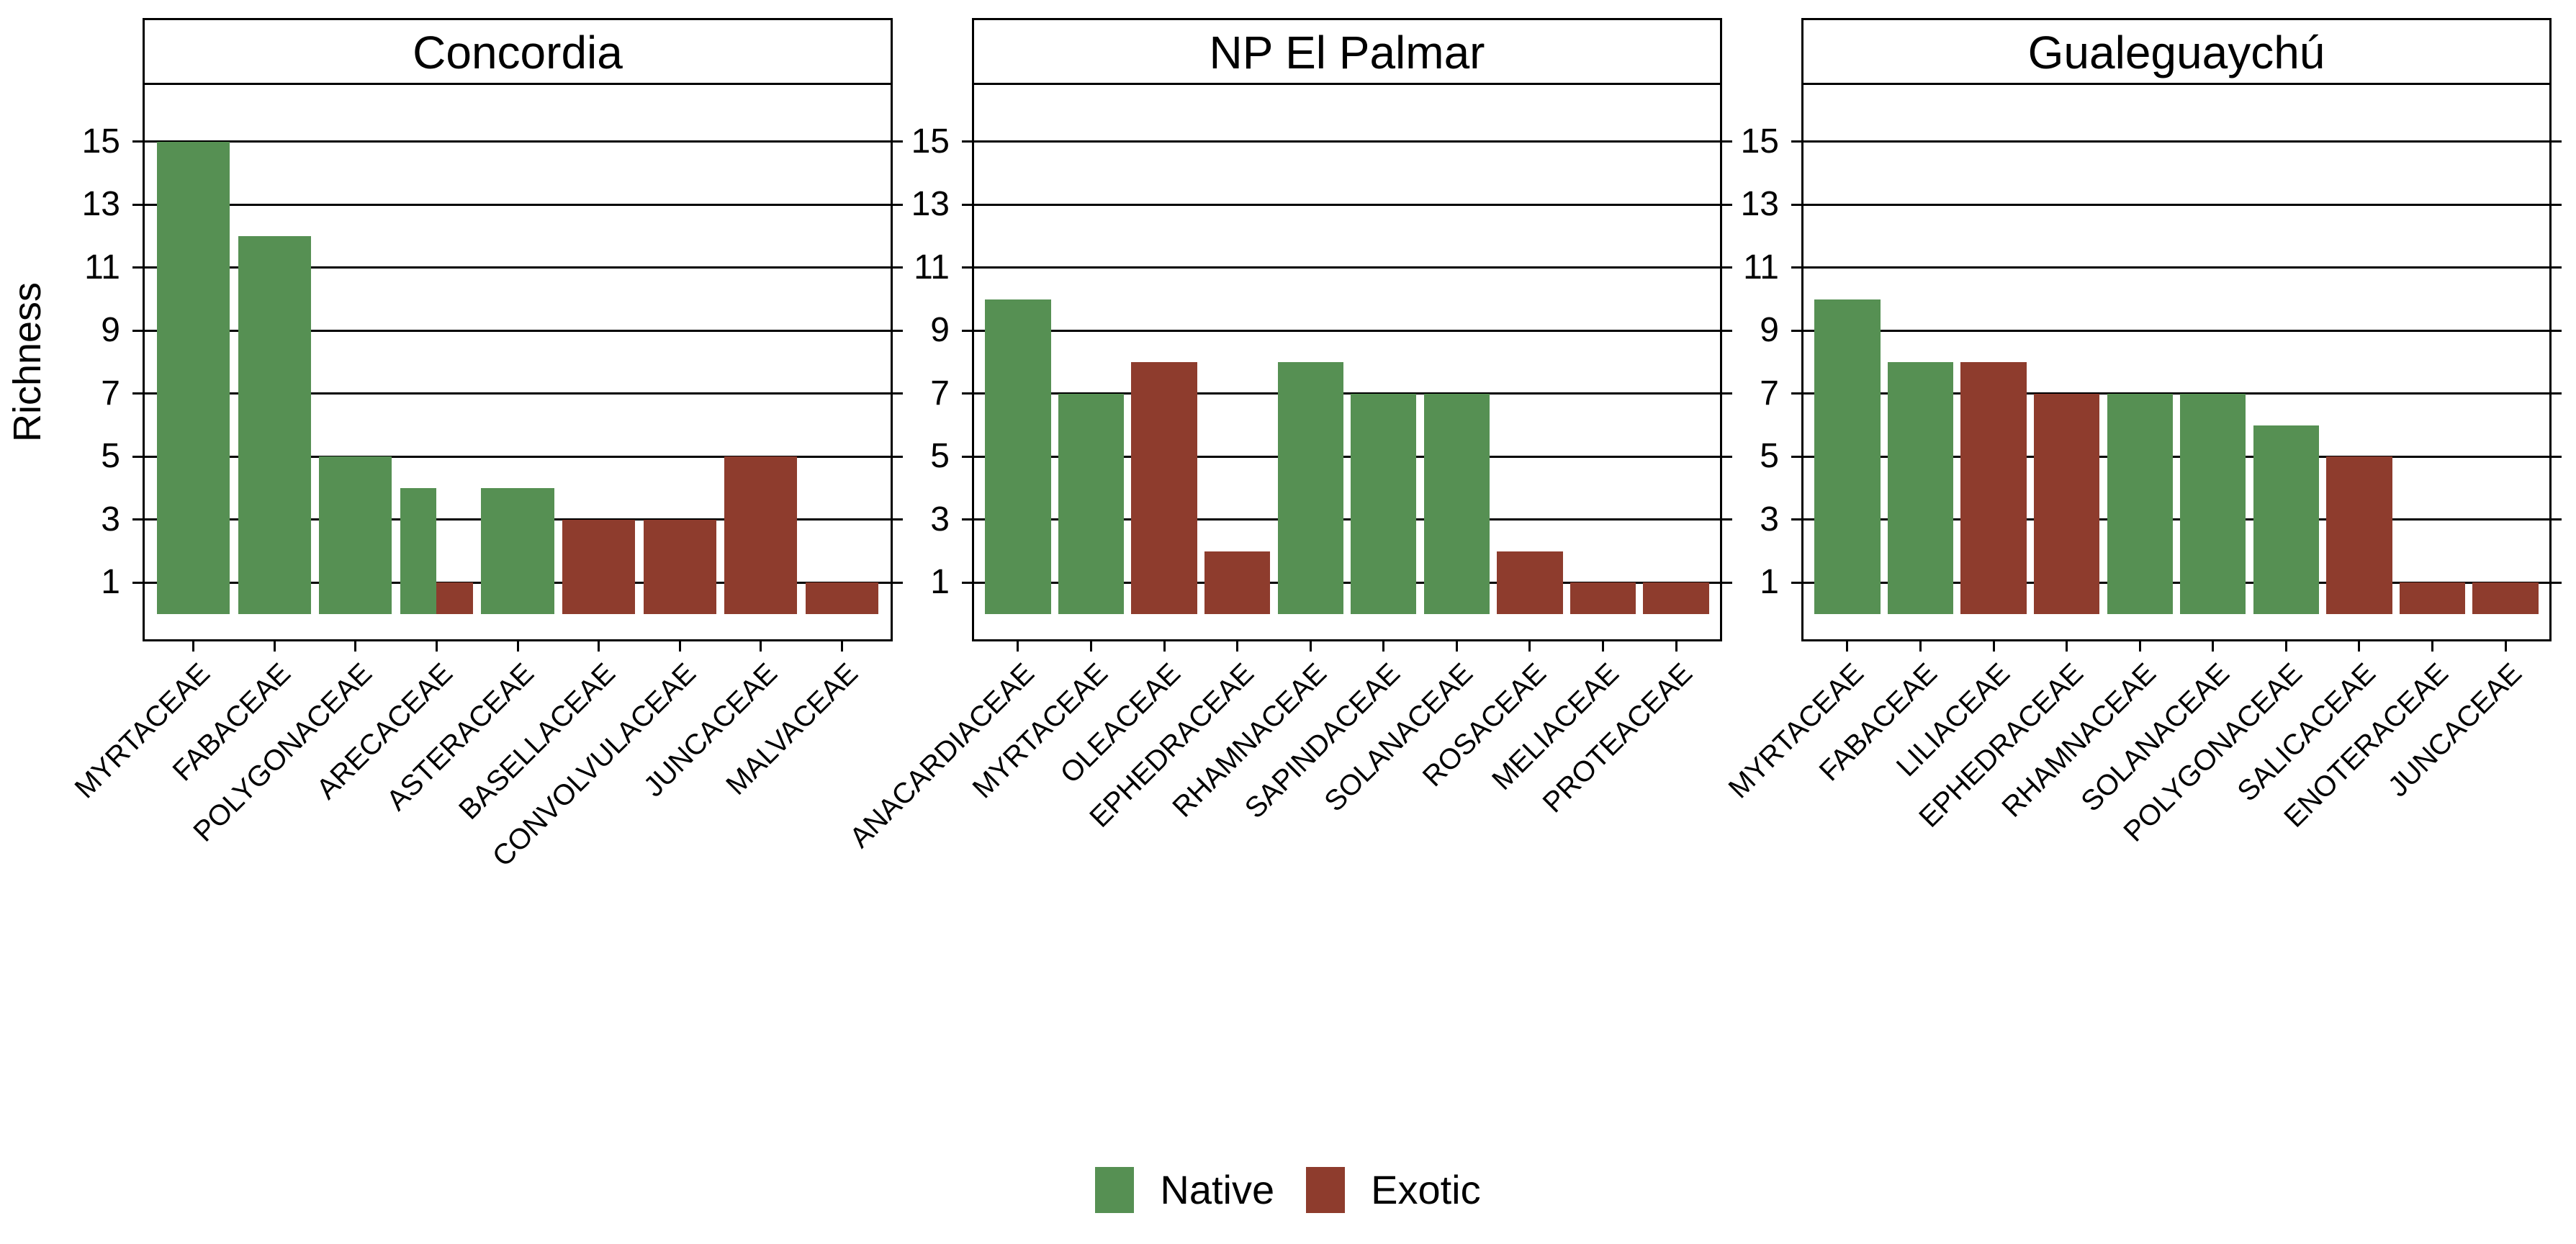 Image resolution: width=2576 pixels, height=1244 pixels. I want to click on x-tick-mark-rosaceae, so click(1529, 647).